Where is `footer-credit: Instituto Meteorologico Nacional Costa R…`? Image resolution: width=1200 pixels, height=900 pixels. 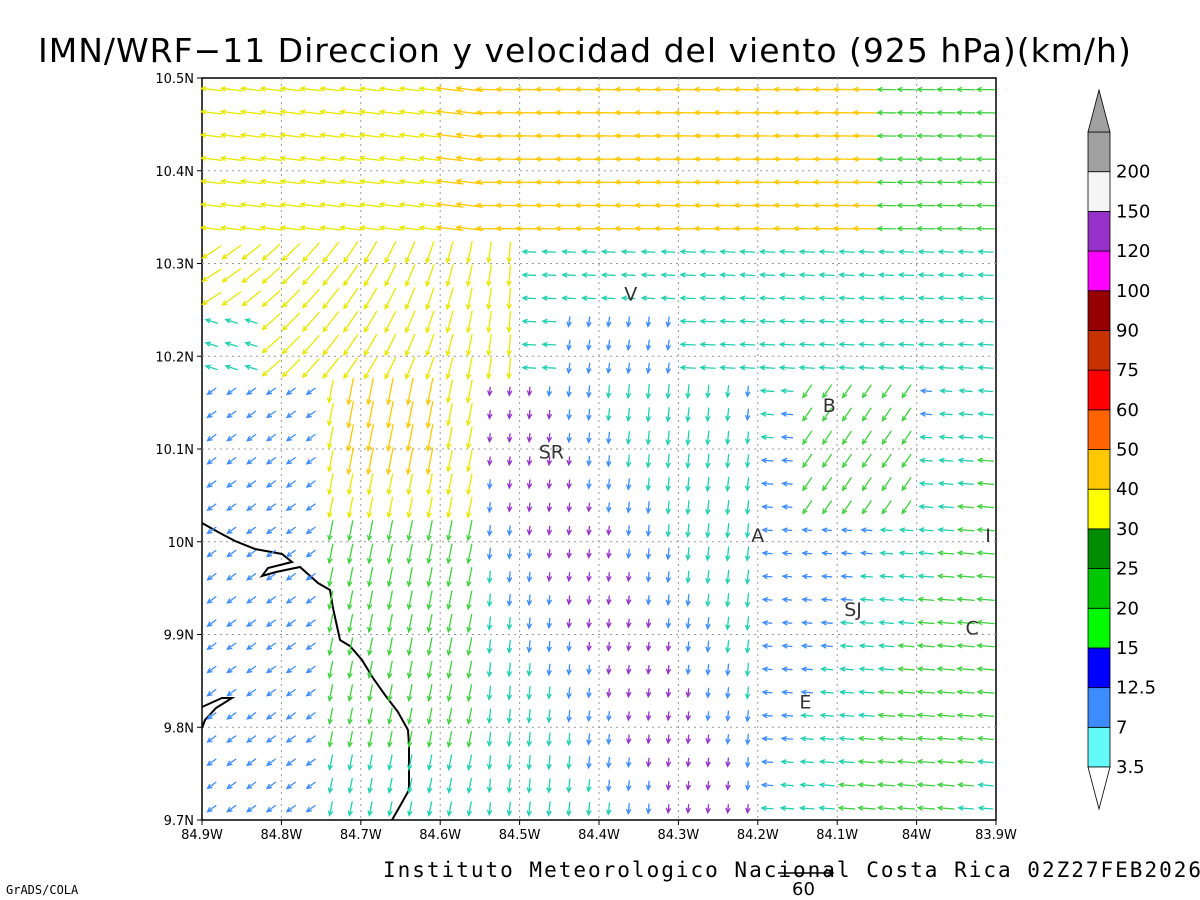 footer-credit: Instituto Meteorologico Nacional Costa R… is located at coordinates (791, 870).